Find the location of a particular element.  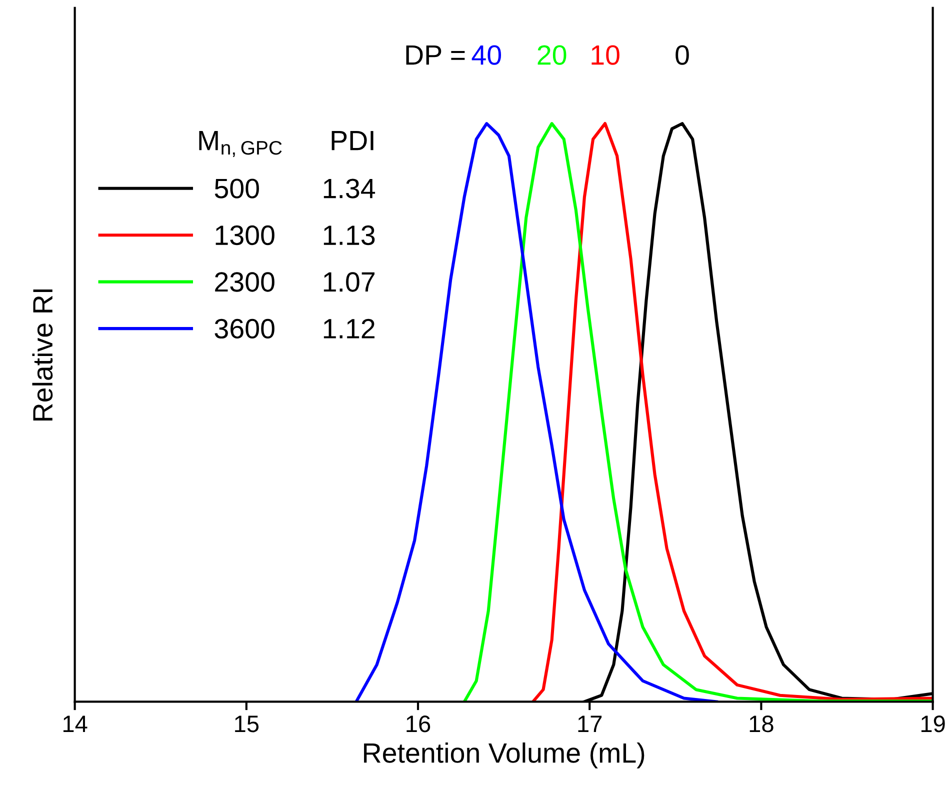

text: M$_{n,GPC}$ PDI is located at coordinates (286, 144).